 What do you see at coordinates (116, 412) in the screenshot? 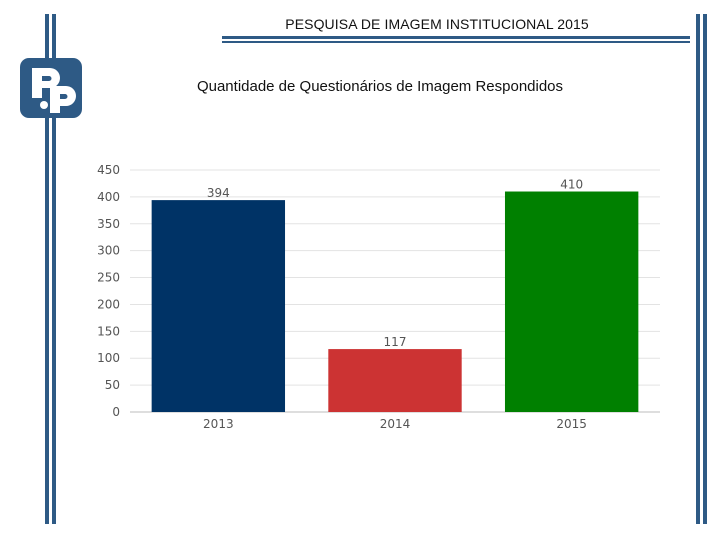
I see `y-tick-label-0: 0` at bounding box center [116, 412].